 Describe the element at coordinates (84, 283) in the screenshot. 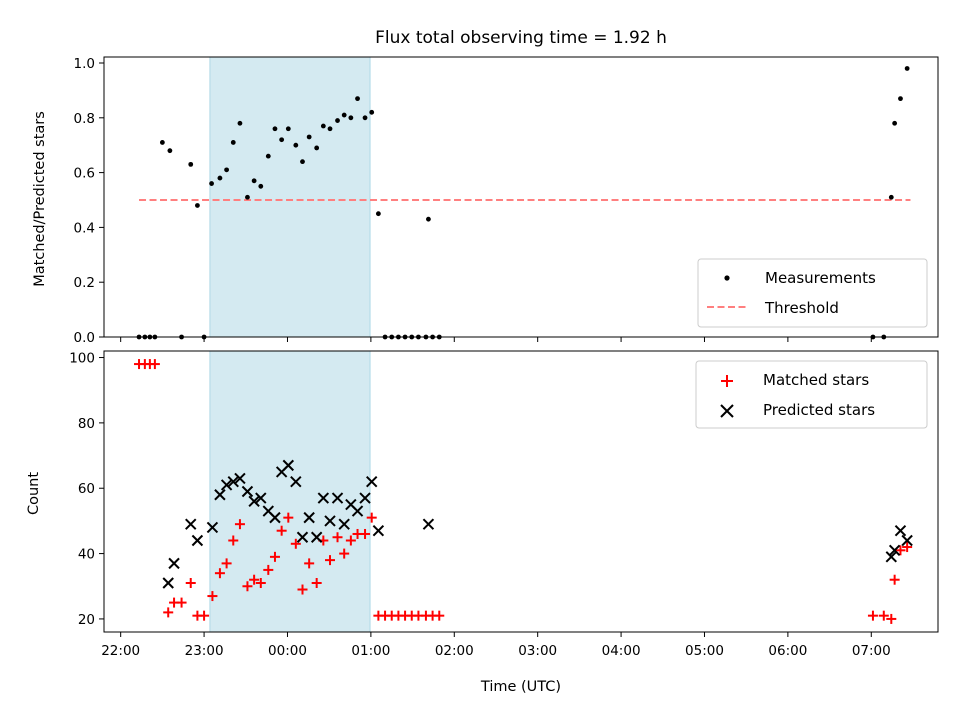

I see `top-y-tick-label: 0.2` at that location.